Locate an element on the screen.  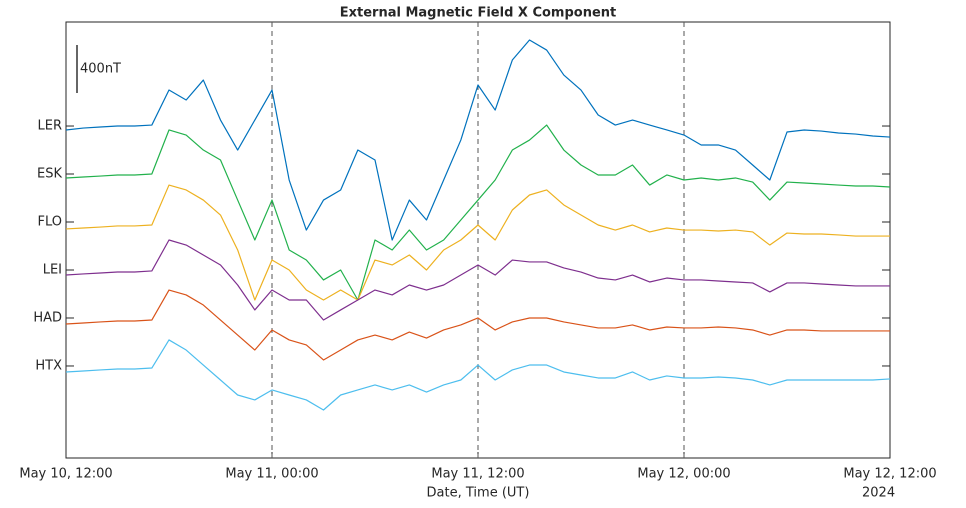
x-year-label: 2024 is located at coordinates (878, 493).